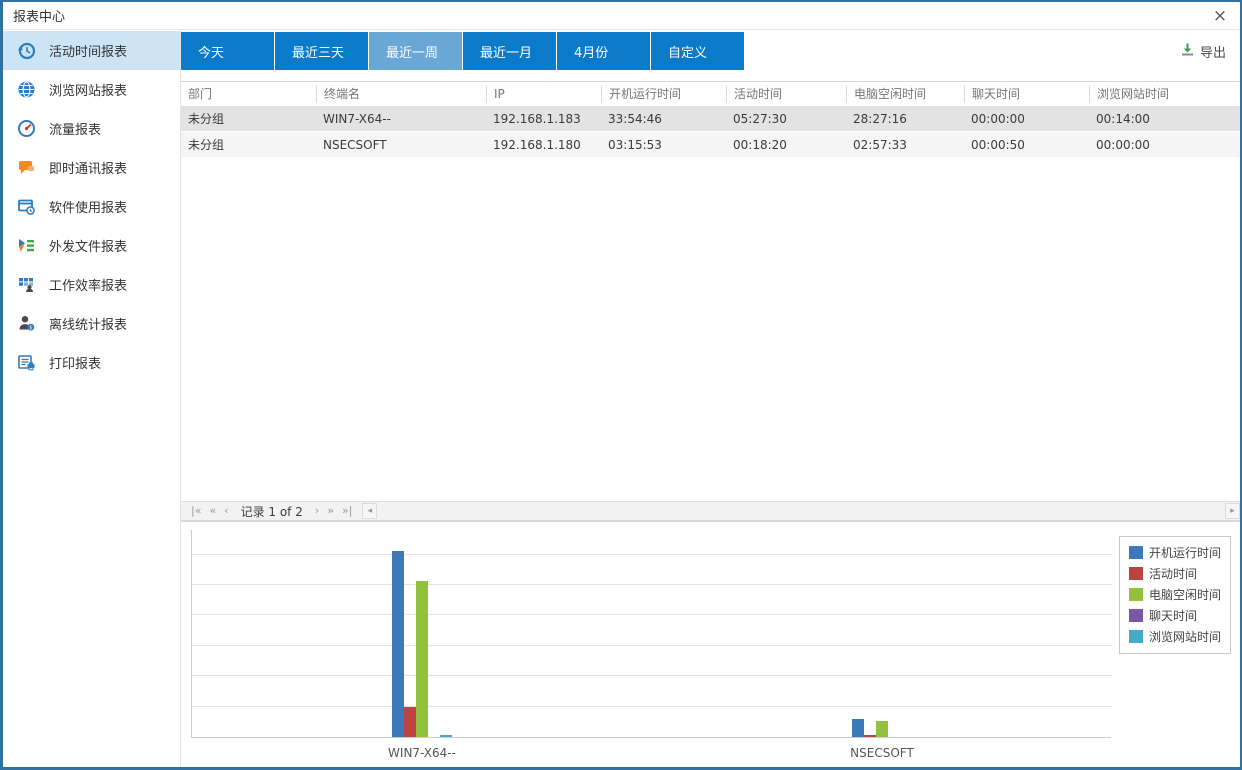  What do you see at coordinates (321, 51) in the screenshot?
I see `tab-last-3-days: 最近三天` at bounding box center [321, 51].